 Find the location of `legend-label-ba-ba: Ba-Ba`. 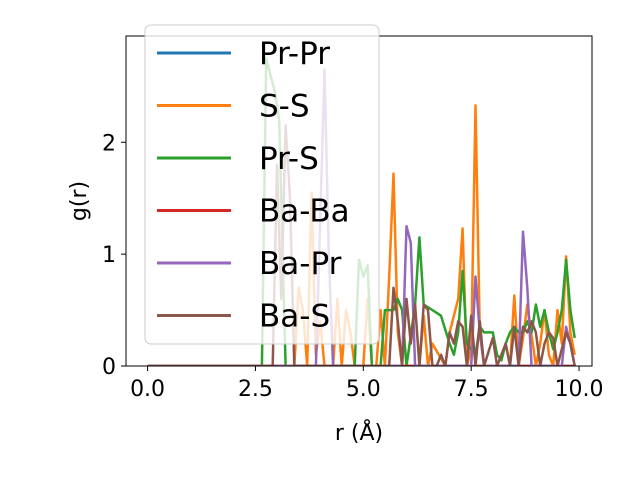

legend-label-ba-ba: Ba-Ba is located at coordinates (304, 212).